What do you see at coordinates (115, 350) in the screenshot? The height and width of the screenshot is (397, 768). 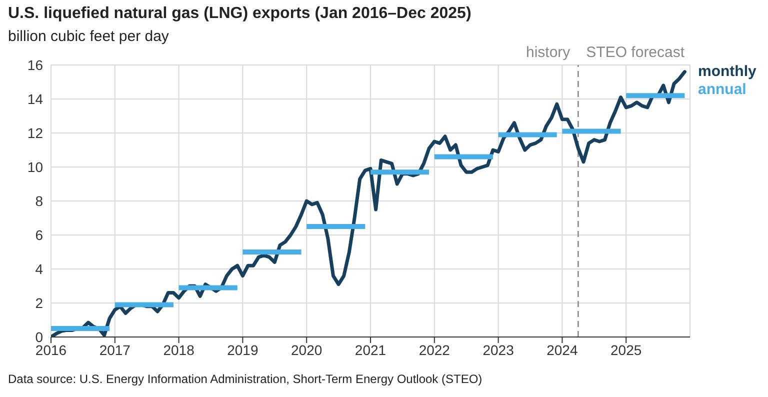 I see `x-tick-label: 2017` at bounding box center [115, 350].